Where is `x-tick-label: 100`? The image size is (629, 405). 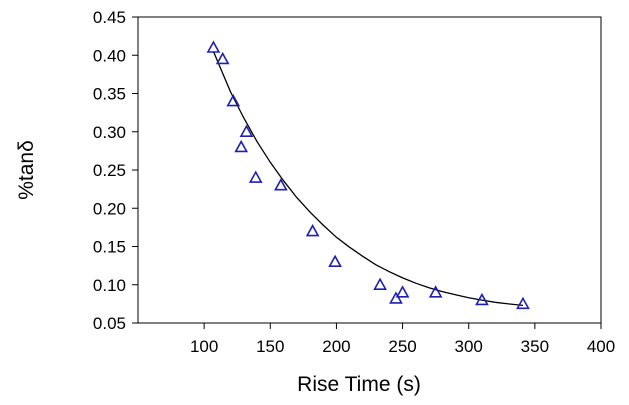 x-tick-label: 100 is located at coordinates (204, 346).